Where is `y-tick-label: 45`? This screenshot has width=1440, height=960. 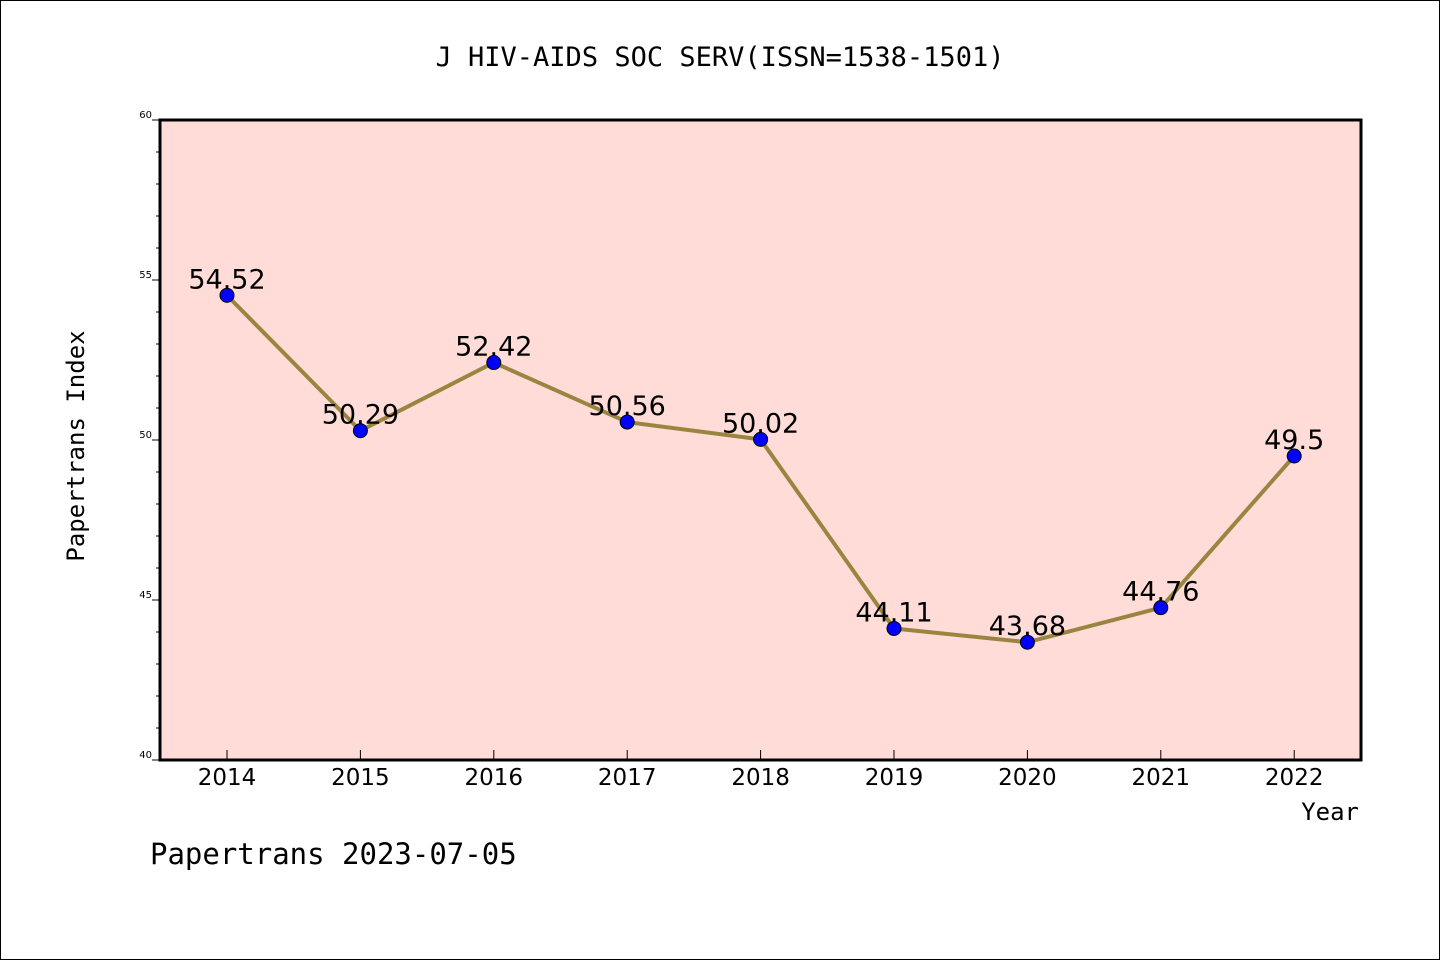 y-tick-label: 45 is located at coordinates (145, 595).